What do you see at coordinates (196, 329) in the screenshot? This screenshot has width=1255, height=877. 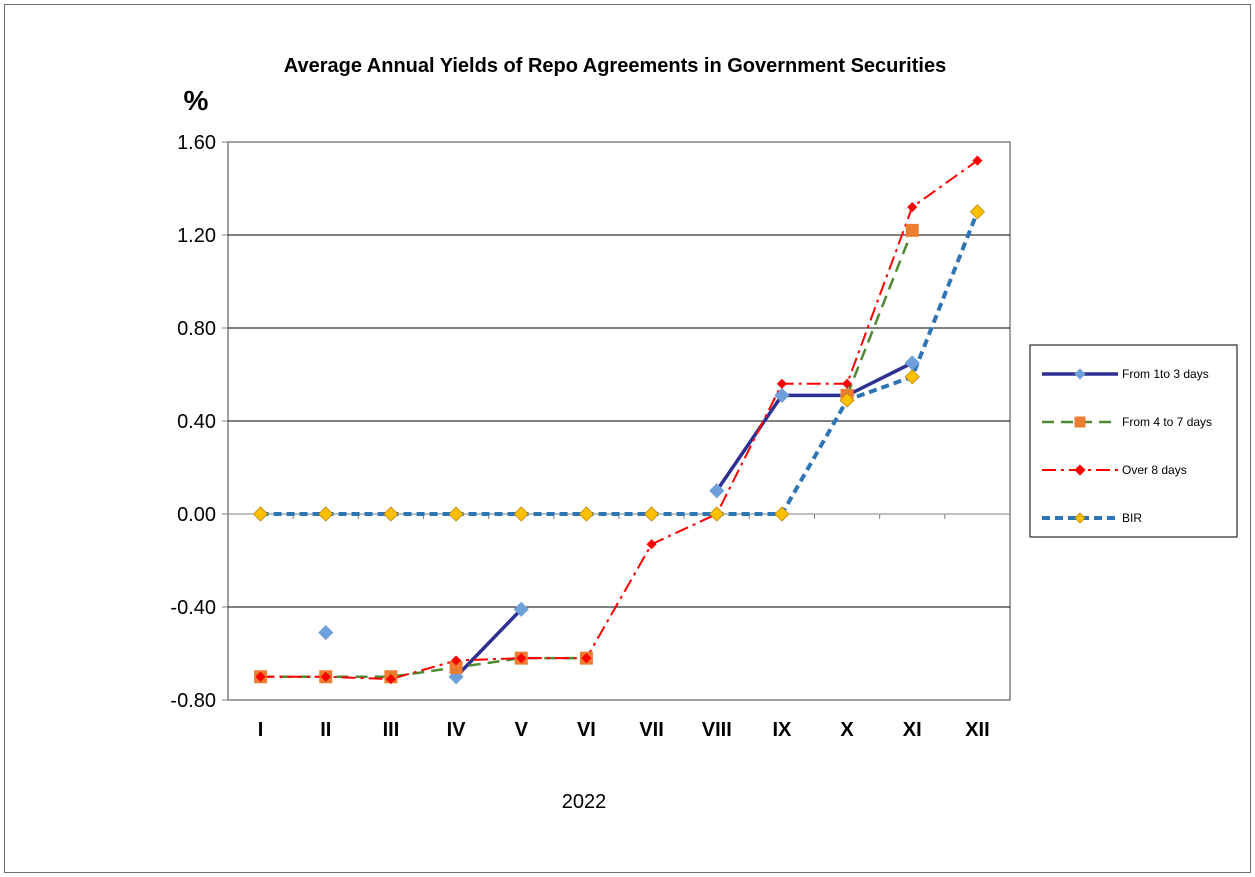 I see `y-tick-label: 0.80` at bounding box center [196, 329].